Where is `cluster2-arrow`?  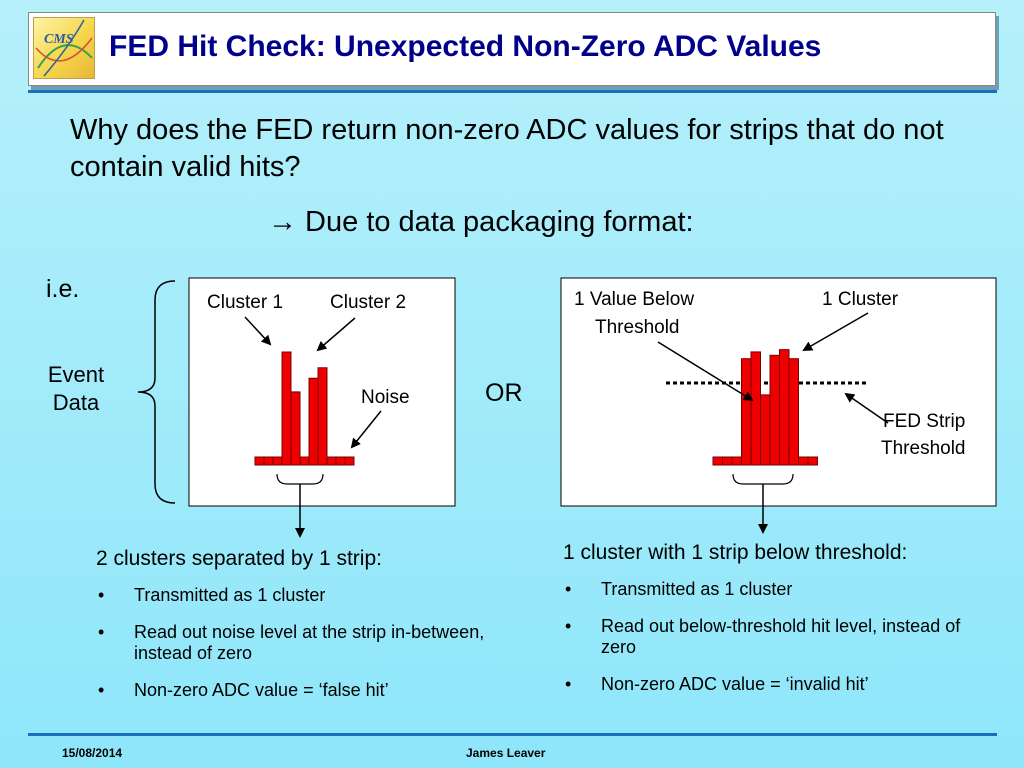 cluster2-arrow is located at coordinates (336, 334).